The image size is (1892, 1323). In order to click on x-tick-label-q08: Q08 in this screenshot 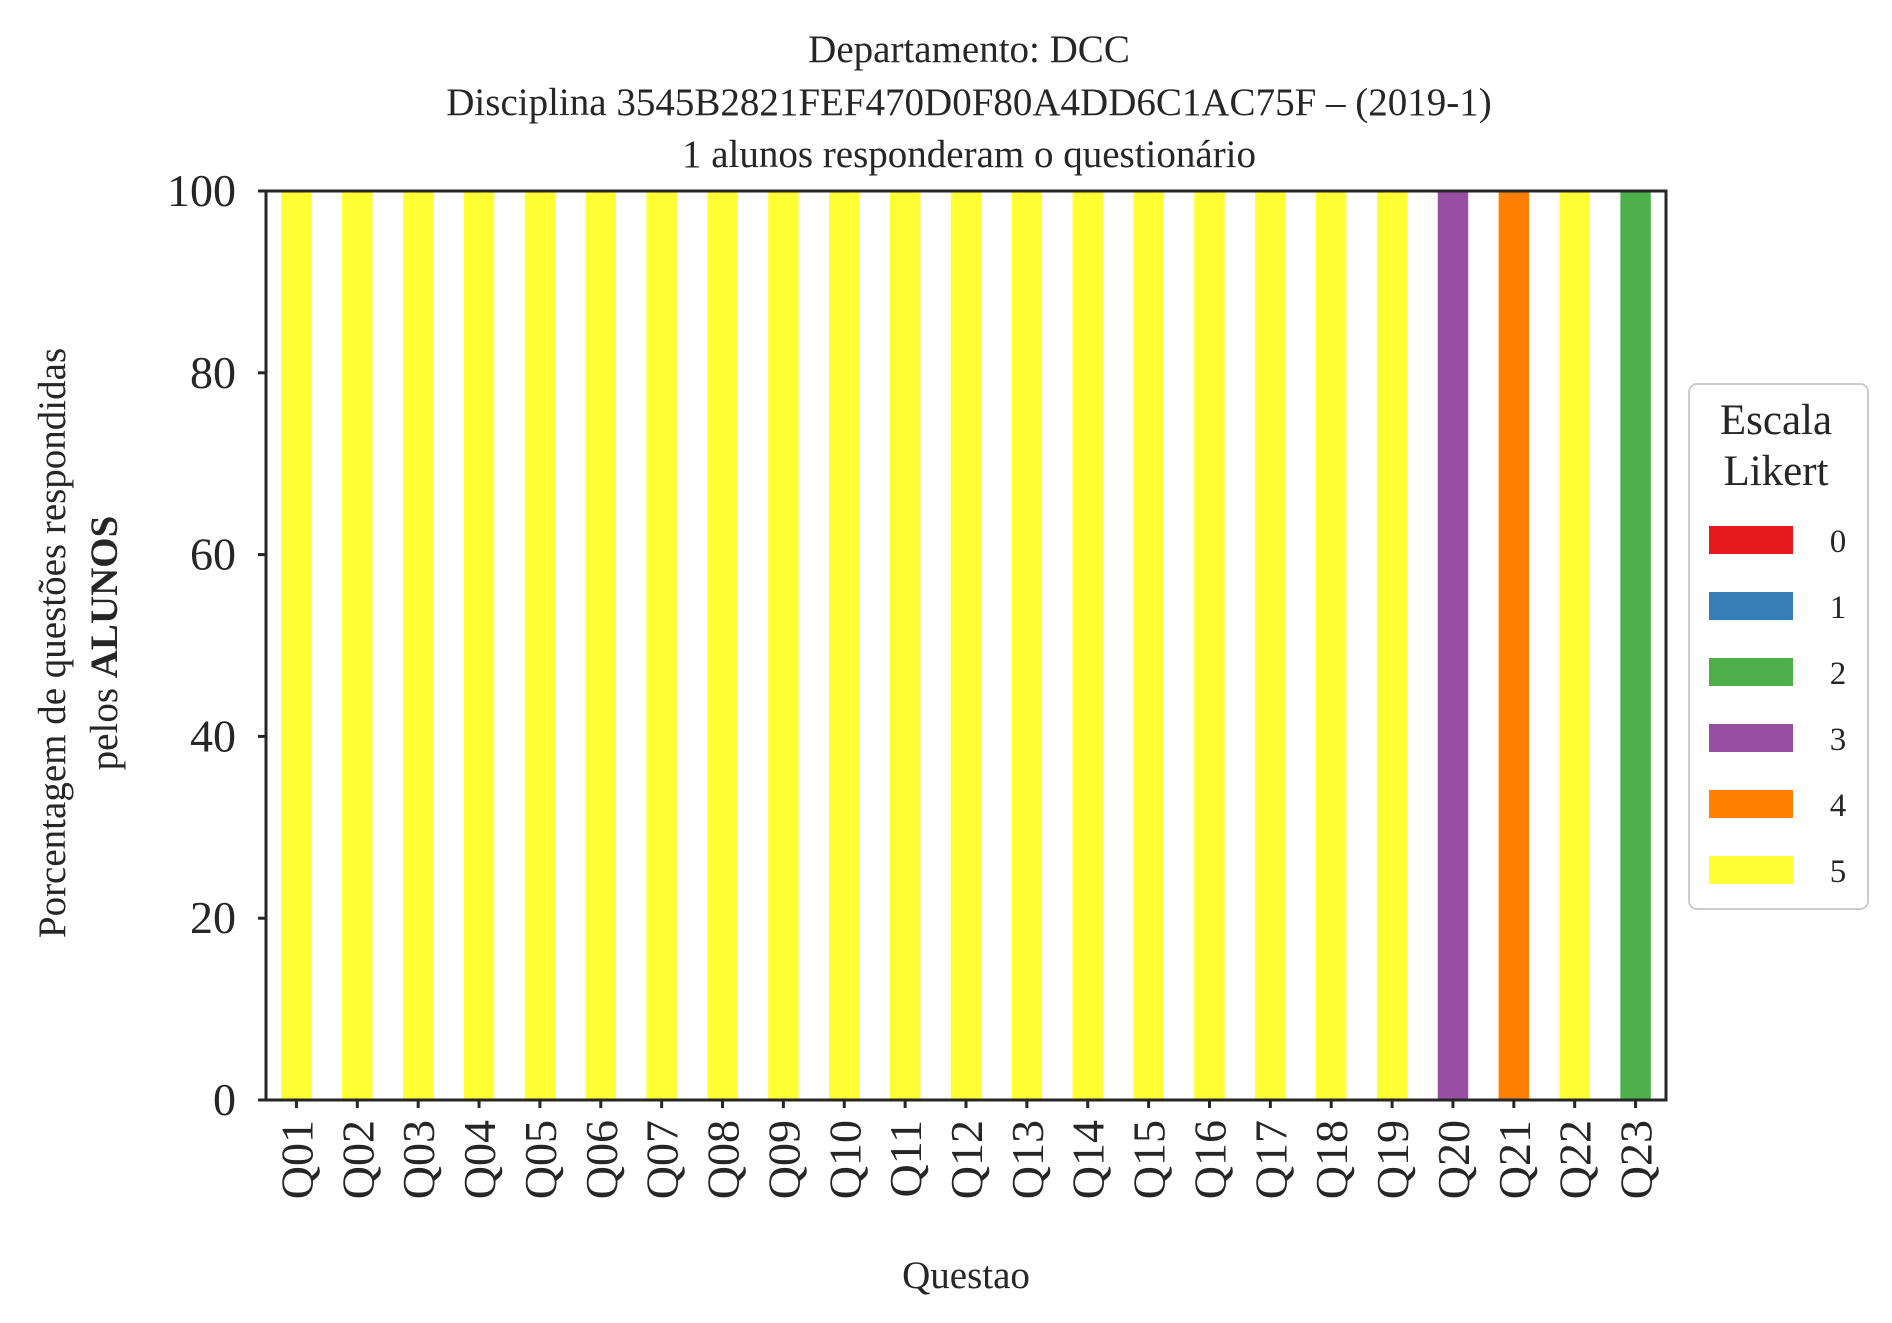, I will do `click(723, 1159)`.